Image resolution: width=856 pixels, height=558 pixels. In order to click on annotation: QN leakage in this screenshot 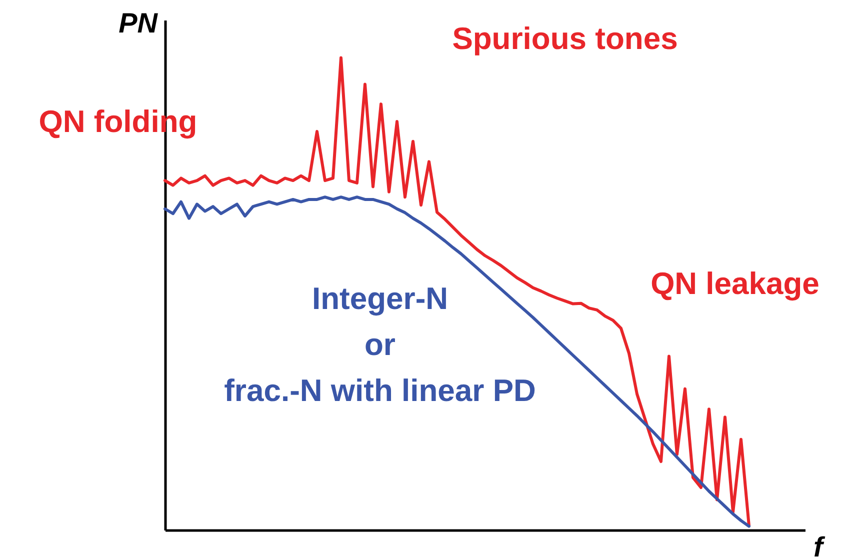, I will do `click(735, 283)`.